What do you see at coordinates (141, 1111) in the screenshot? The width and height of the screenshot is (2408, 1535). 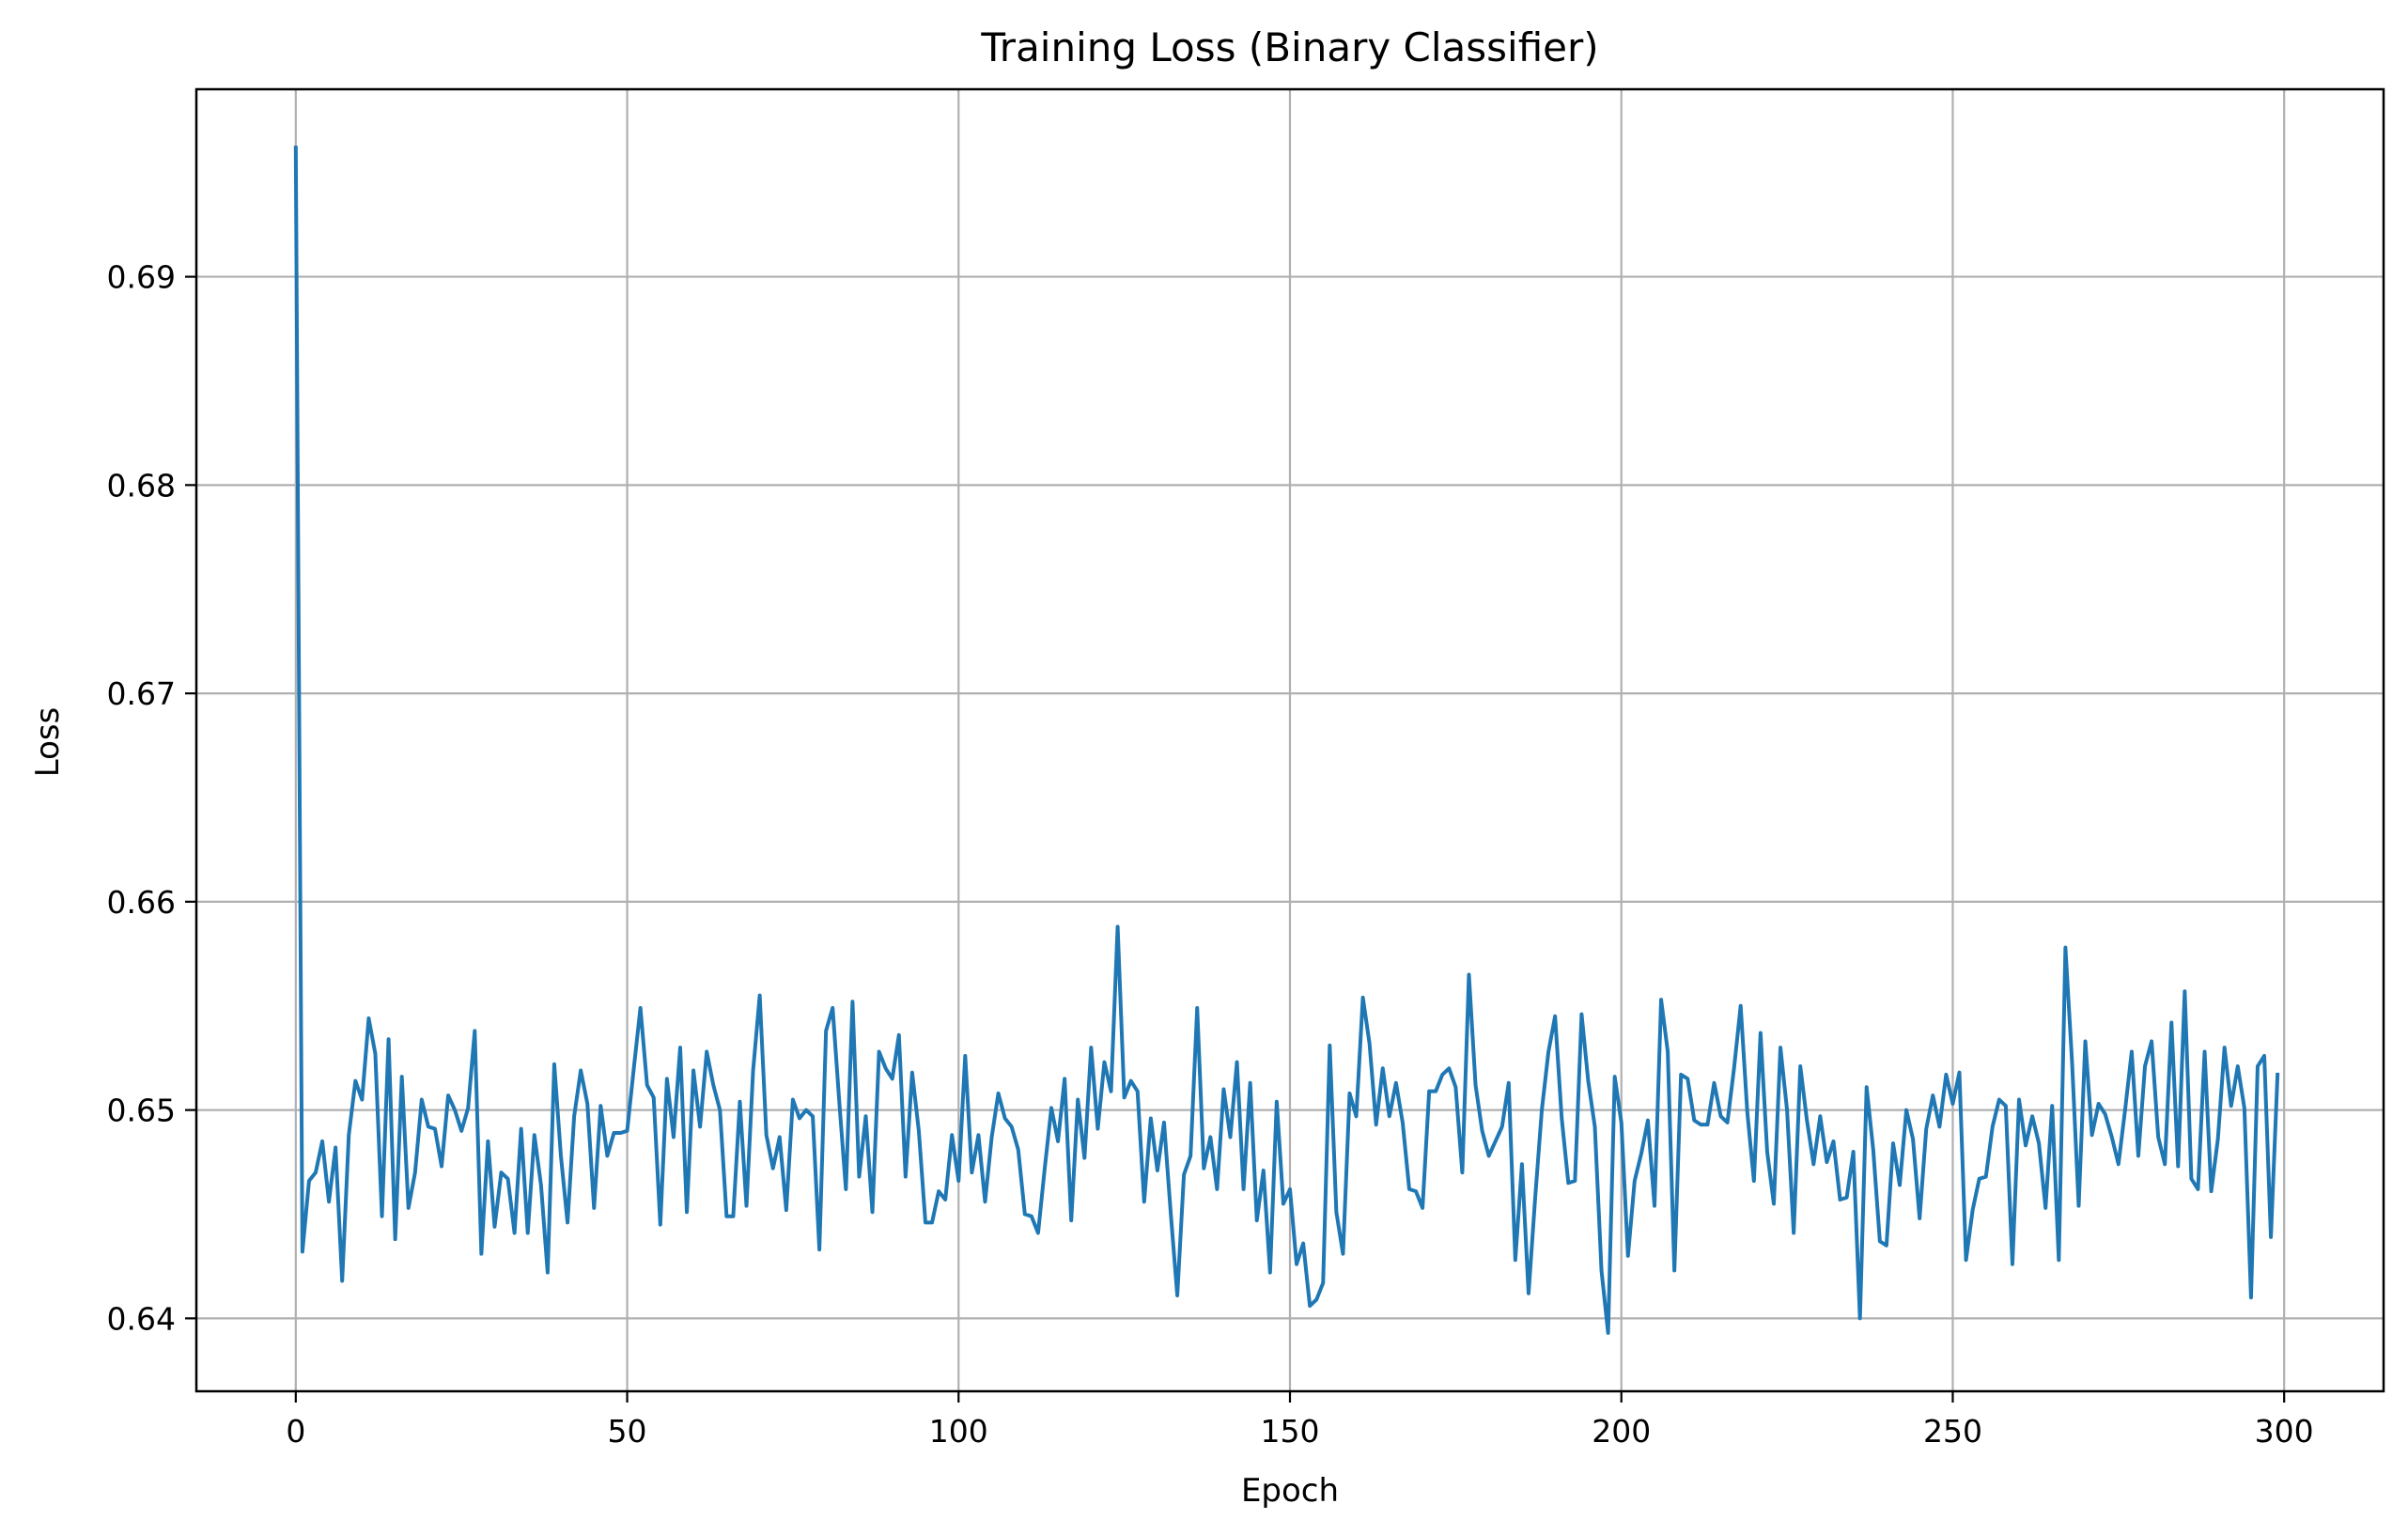 I see `y-tick-label: 0.65` at bounding box center [141, 1111].